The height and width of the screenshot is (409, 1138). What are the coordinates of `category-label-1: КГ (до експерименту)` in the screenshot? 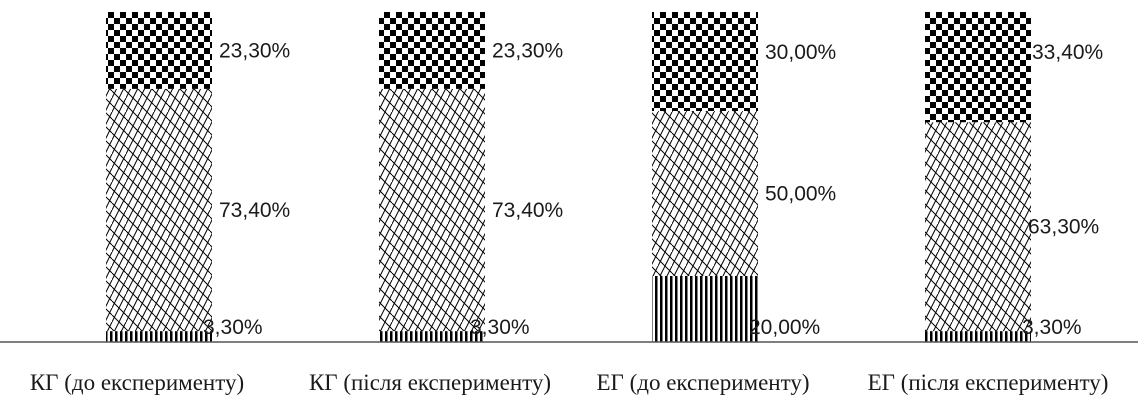 It's located at (137, 382).